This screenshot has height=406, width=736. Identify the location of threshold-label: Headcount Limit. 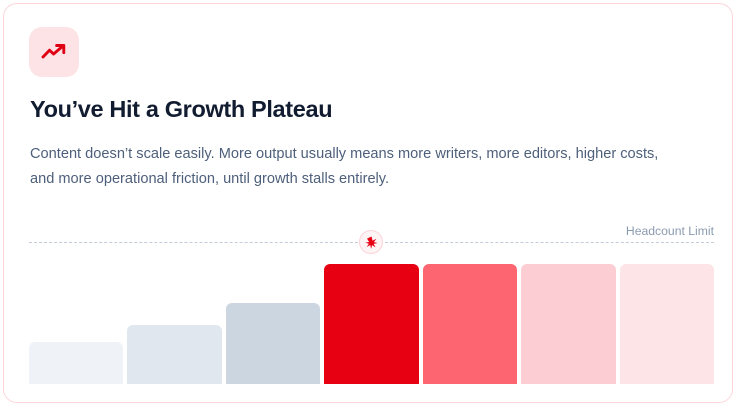
(669, 231).